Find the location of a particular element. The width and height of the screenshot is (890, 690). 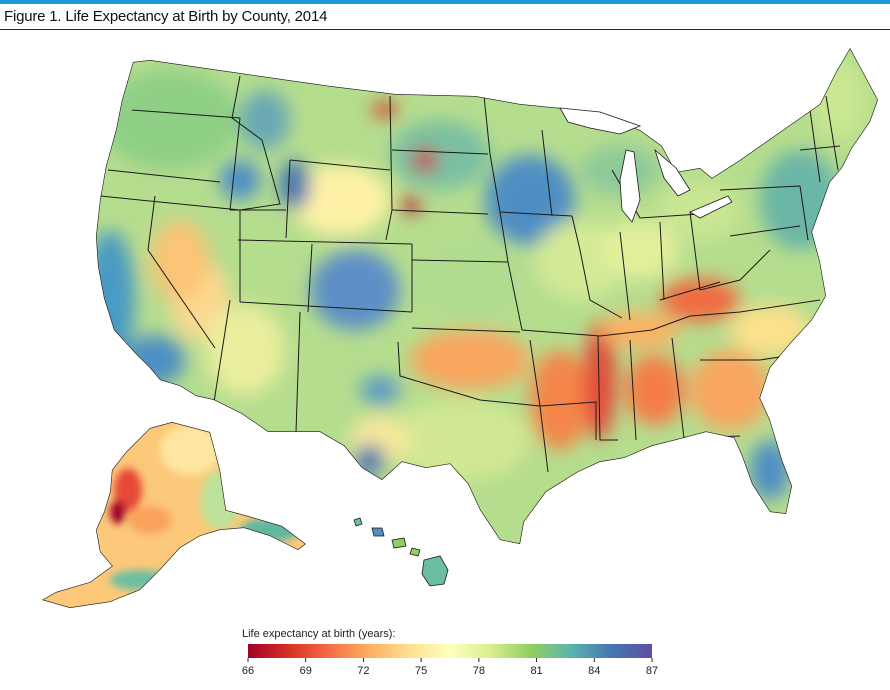

legend-tick-label: 87 is located at coordinates (652, 671).